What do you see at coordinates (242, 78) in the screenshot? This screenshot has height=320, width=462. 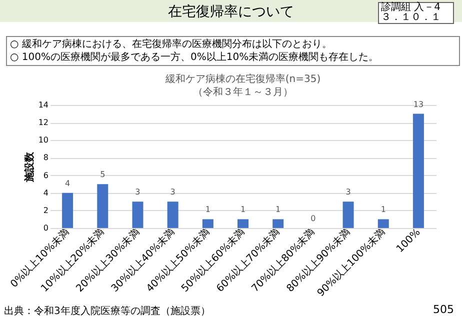 I see `chart-title: 緩和ケア病棟の在宅復帰率(n=35)` at bounding box center [242, 78].